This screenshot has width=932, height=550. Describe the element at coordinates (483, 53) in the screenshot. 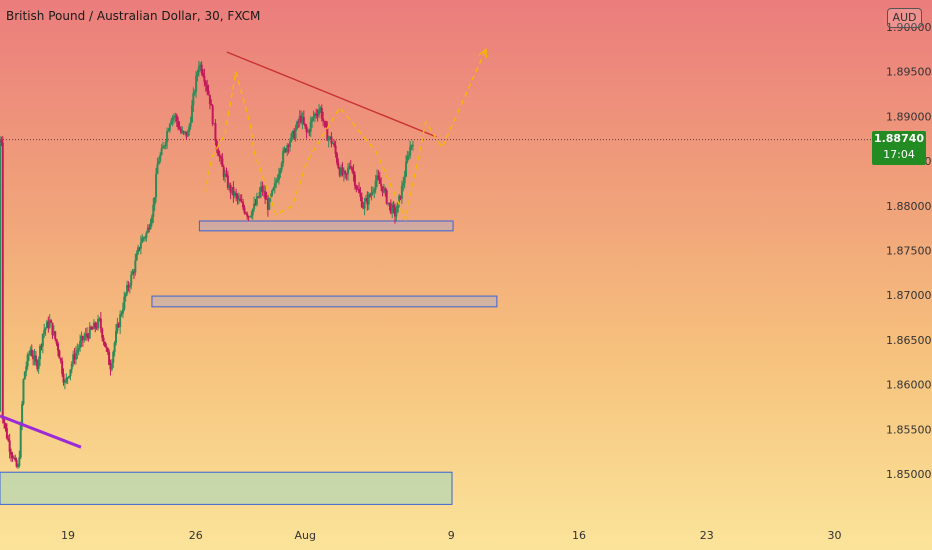

I see `projection-arrowhead` at that location.